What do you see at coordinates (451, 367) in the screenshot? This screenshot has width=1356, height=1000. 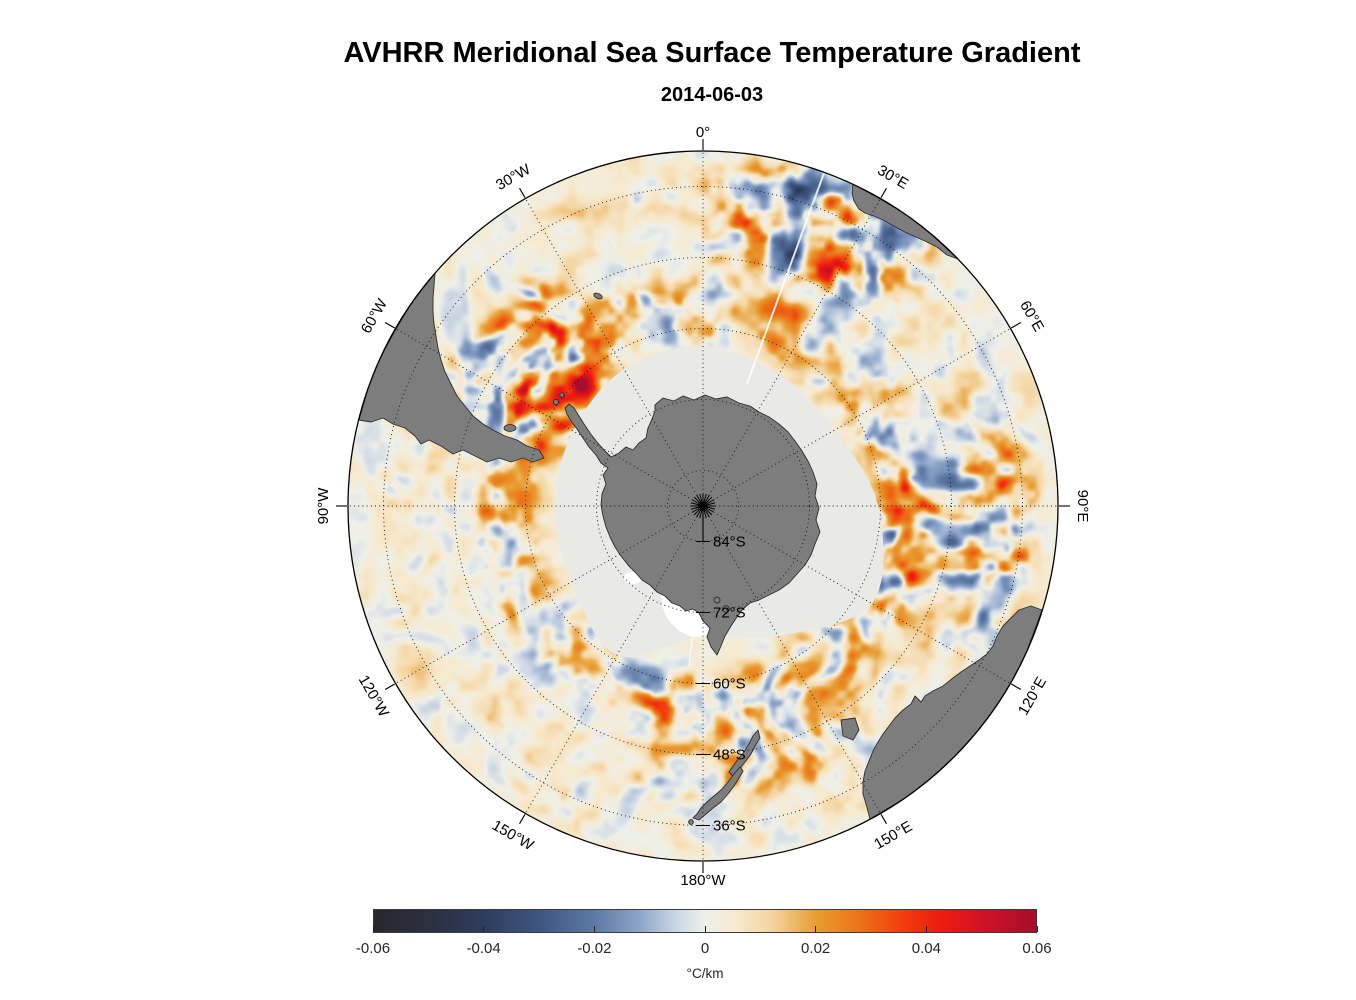 I see `south-america-landmass` at bounding box center [451, 367].